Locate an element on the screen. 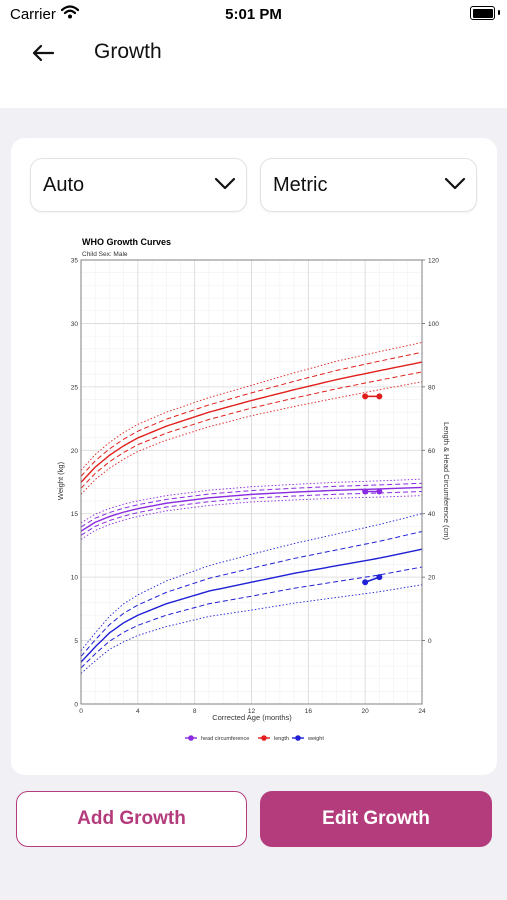 This screenshot has width=507, height=900. x-tick-label: 24 is located at coordinates (422, 711).